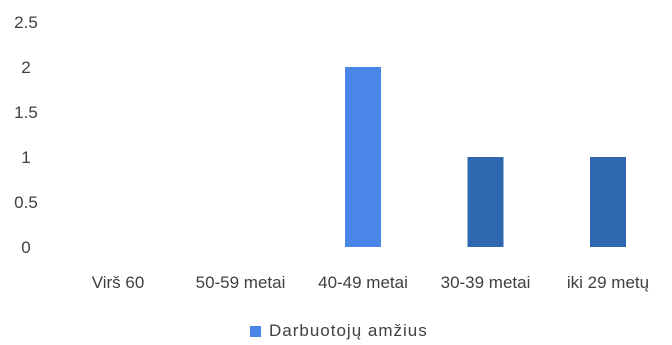 The image size is (672, 345). What do you see at coordinates (241, 282) in the screenshot?
I see `x-tick-label: 50-59 metai` at bounding box center [241, 282].